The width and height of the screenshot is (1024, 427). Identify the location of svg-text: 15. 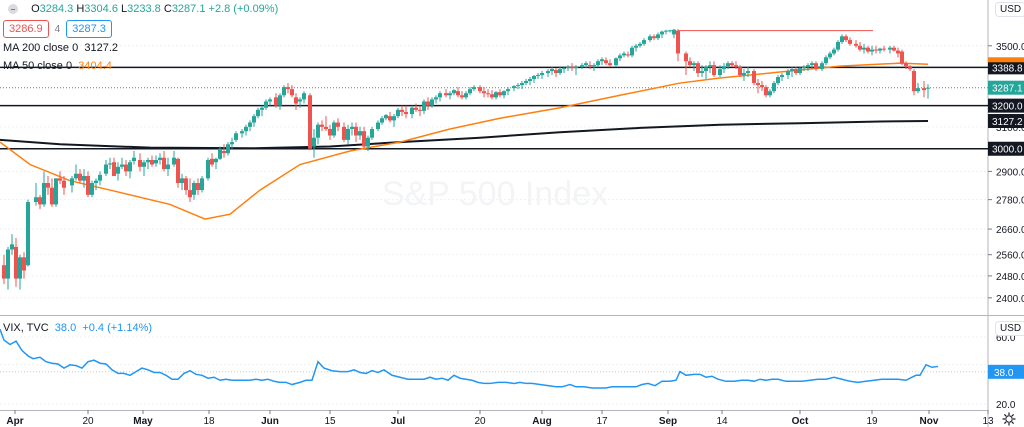
(330, 421).